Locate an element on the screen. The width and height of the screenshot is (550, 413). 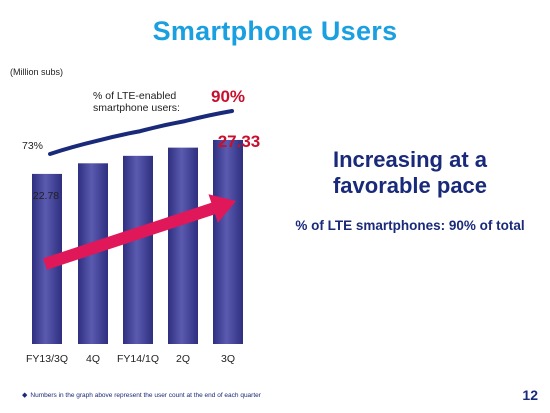
lte-end-label: 90% is located at coordinates (228, 96).